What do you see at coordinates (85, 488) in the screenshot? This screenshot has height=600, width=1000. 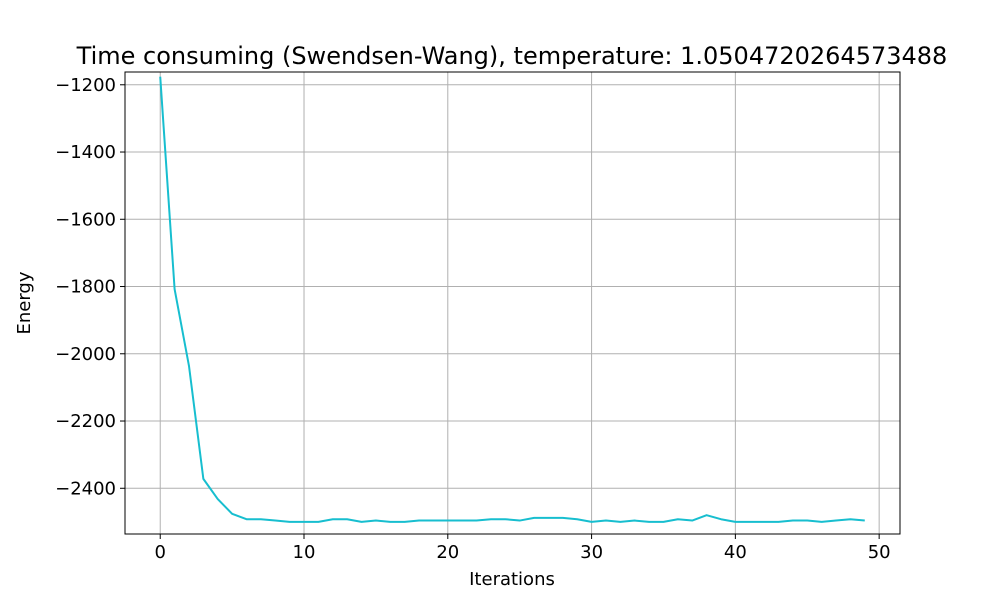 I see `y-tick-label: −2400` at bounding box center [85, 488].